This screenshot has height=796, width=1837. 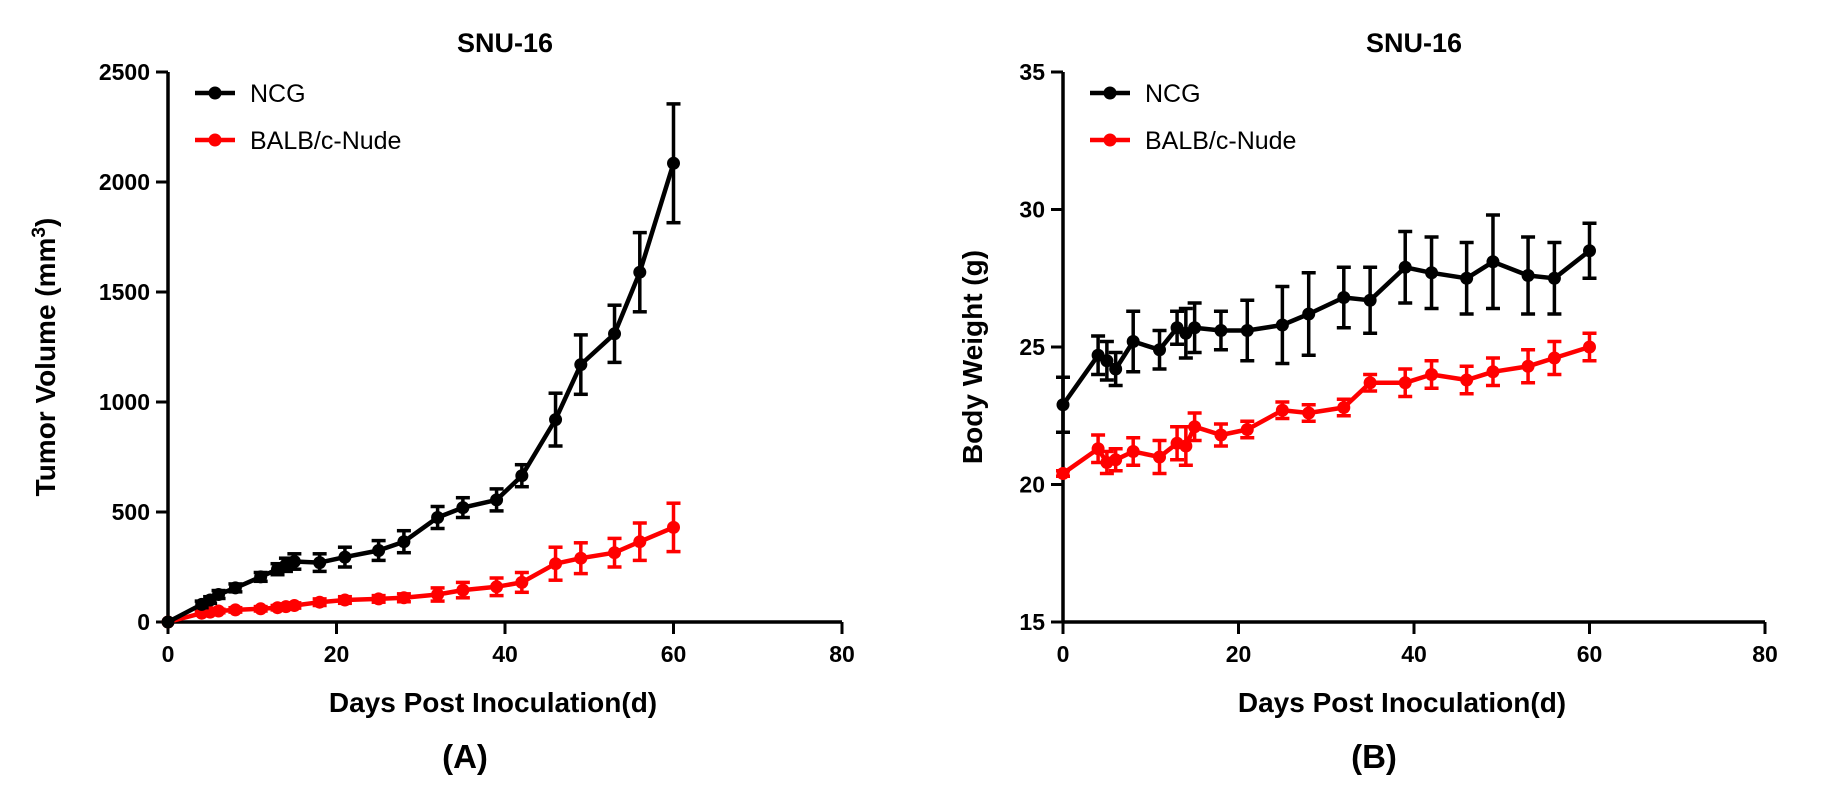 I want to click on y-tick-label: 1000, so click(x=124, y=402).